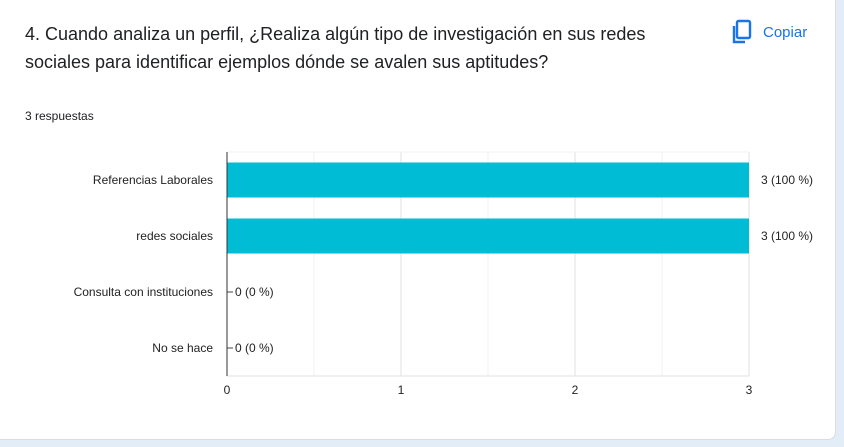  What do you see at coordinates (401, 390) in the screenshot?
I see `x-tick-label: 1` at bounding box center [401, 390].